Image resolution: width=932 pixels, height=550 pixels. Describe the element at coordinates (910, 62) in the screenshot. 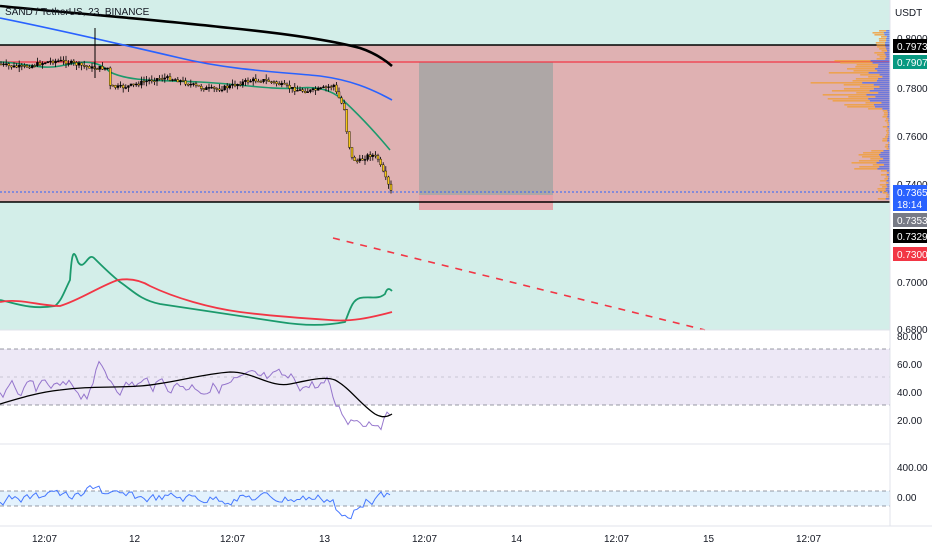

I see `price-badge: 0.7907` at that location.